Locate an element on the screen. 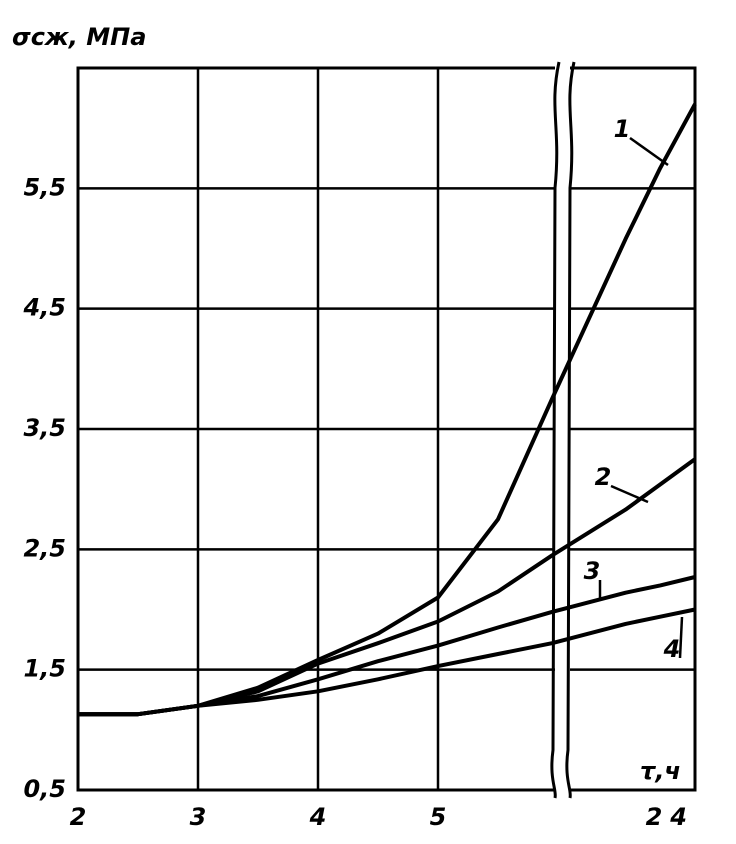 The image size is (736, 844). x-tick-label: 4 is located at coordinates (318, 817).